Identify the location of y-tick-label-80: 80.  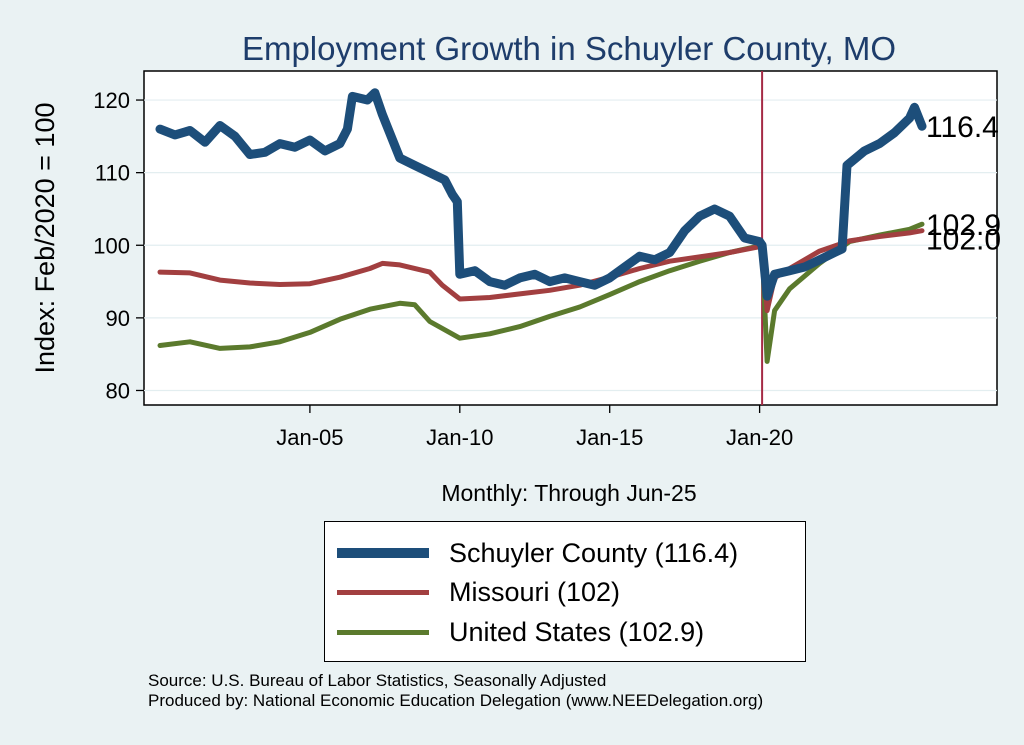
(118, 390).